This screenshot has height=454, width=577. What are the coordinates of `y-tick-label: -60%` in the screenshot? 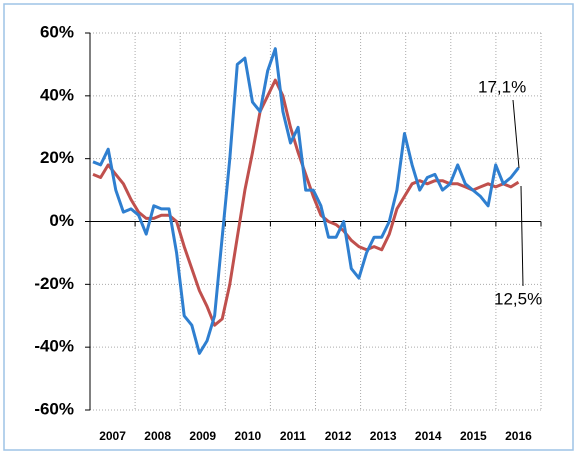 It's located at (54, 408).